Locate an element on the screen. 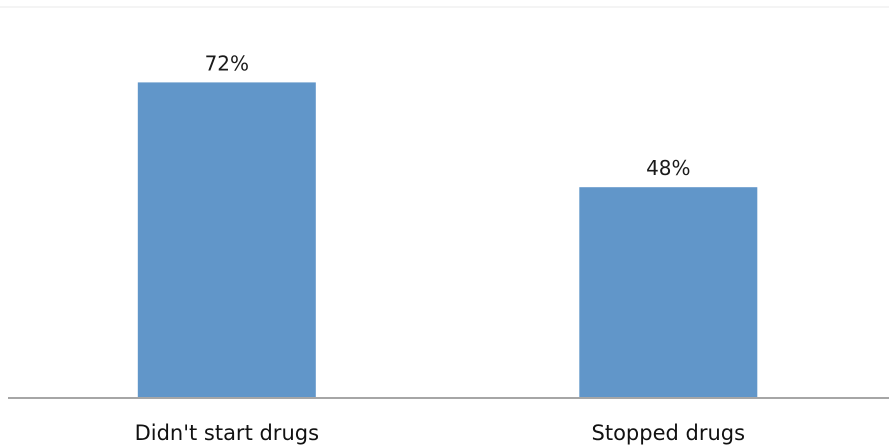 Image resolution: width=889 pixels, height=446 pixels. category-label-1: Stopped drugs is located at coordinates (669, 433).